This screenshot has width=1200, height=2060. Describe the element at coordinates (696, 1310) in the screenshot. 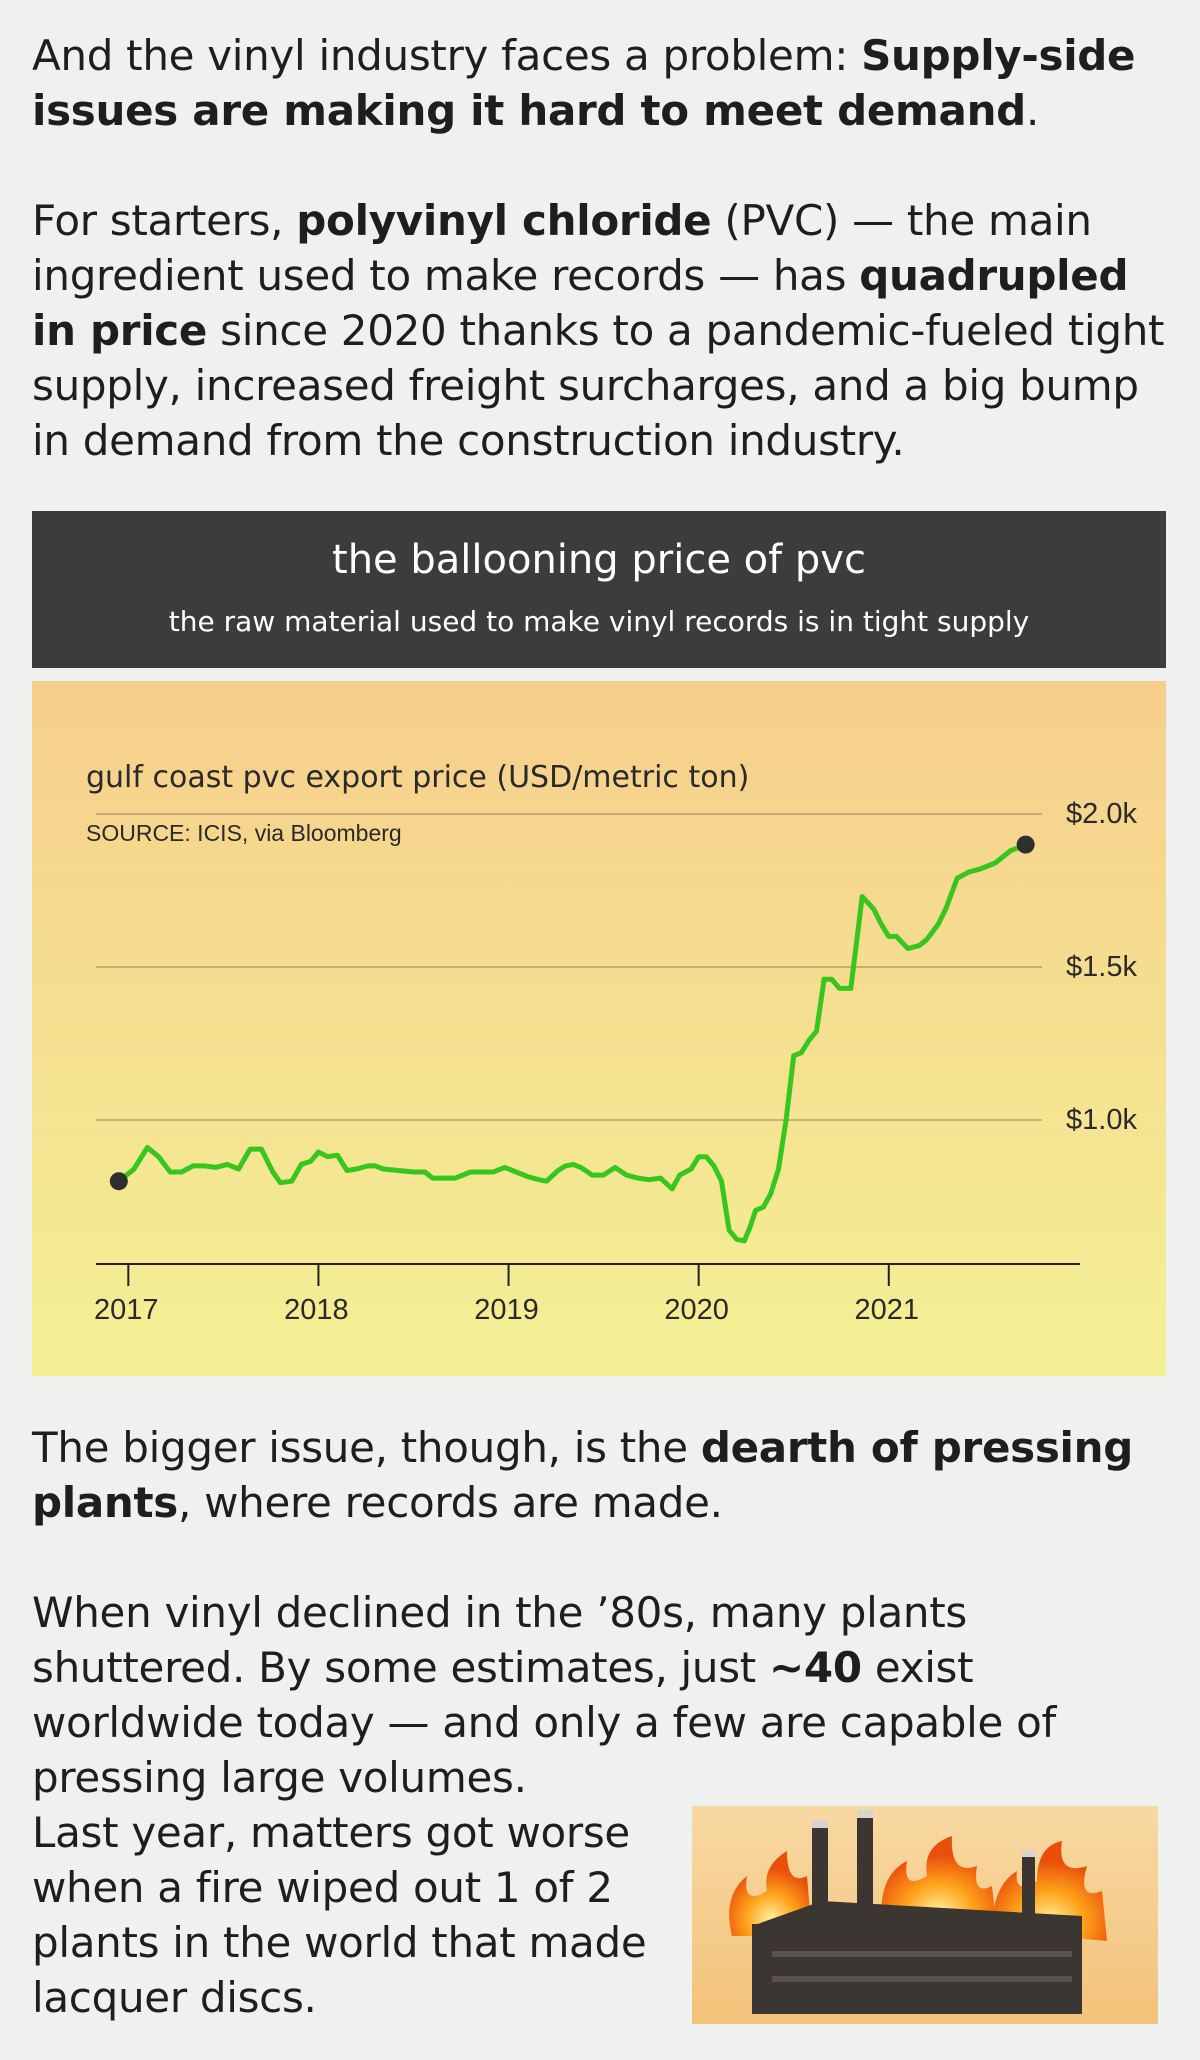

I see `x-tick-label: 2020` at that location.